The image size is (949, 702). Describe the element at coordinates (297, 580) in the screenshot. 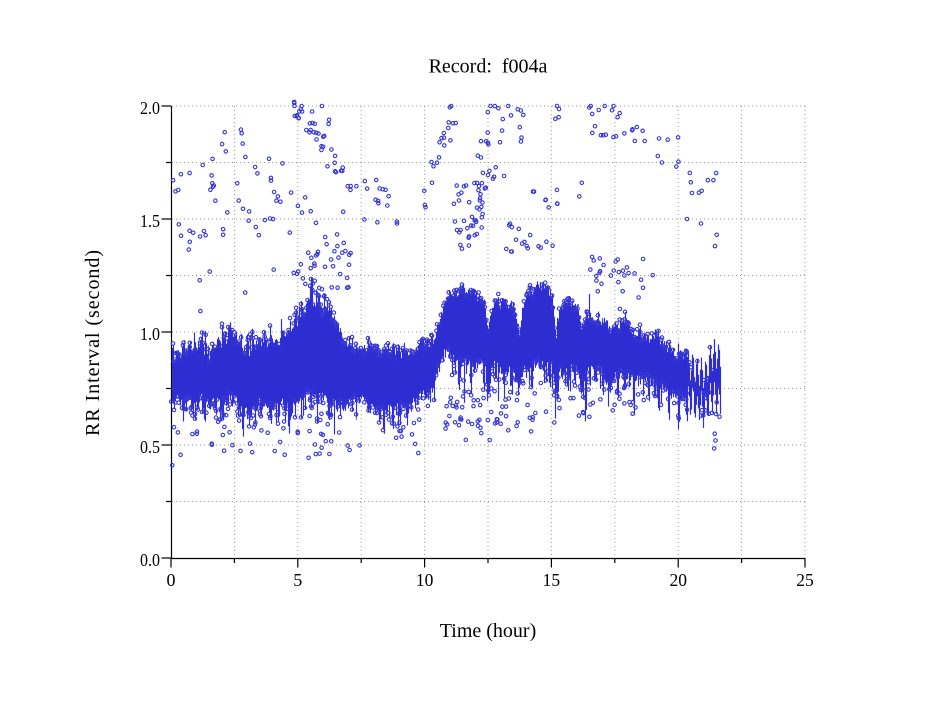

I see `svg-text: 5` at that location.